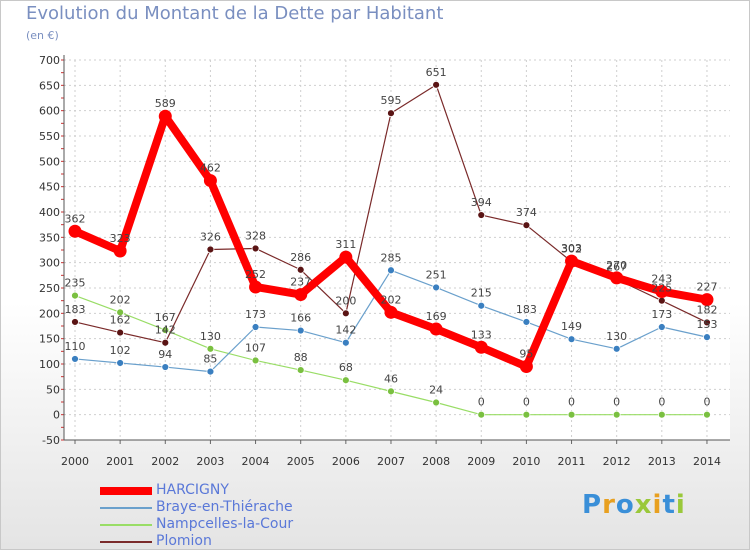  What do you see at coordinates (300, 282) in the screenshot?
I see `data-label-harcigny: 237` at bounding box center [300, 282].